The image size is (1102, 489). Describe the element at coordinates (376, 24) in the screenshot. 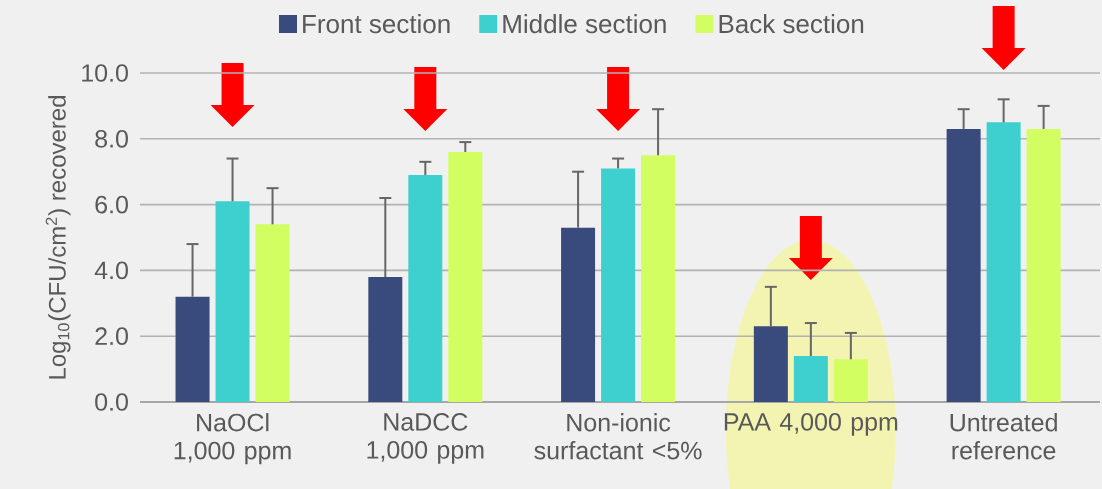

I see `legend-label: Front section` at that location.